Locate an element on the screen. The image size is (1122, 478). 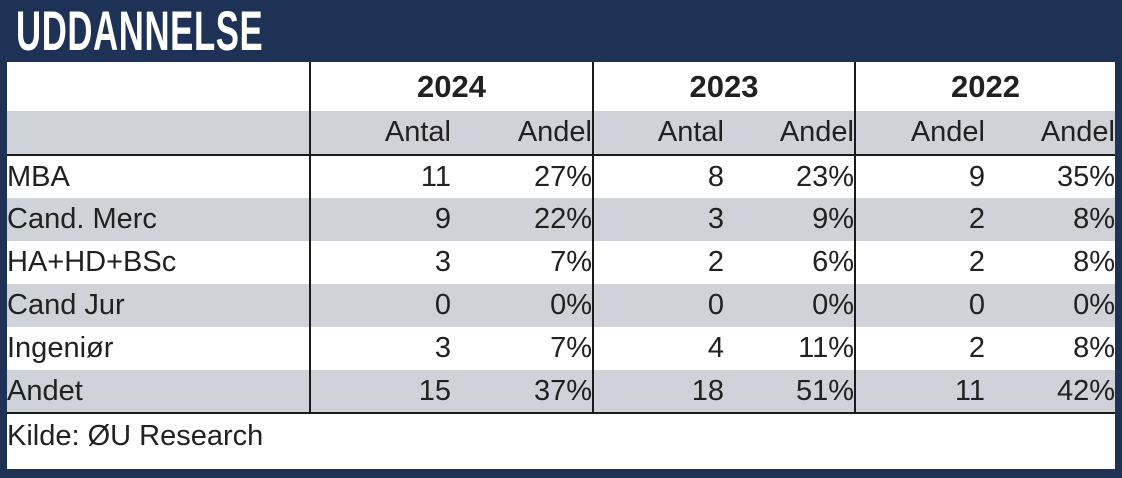
year-header-row: 2024 2023 2022 is located at coordinates (561, 86).